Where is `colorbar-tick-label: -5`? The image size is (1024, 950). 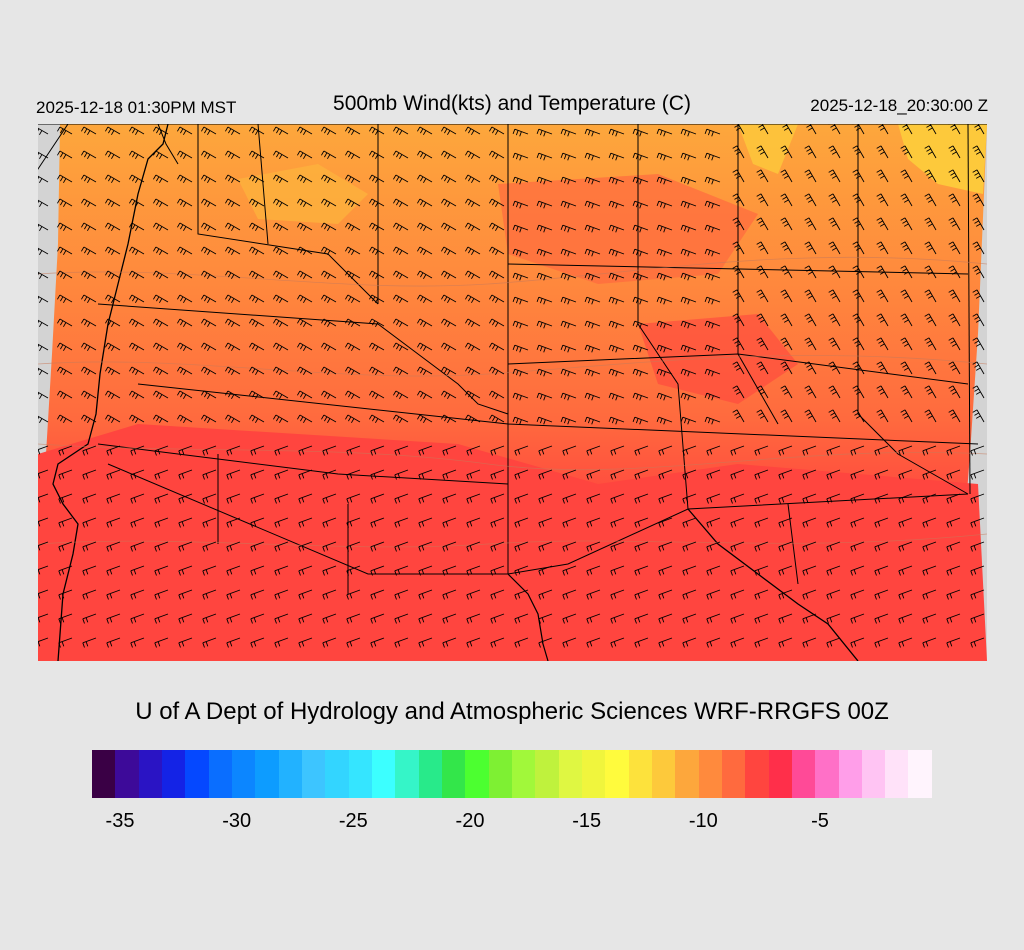
colorbar-tick-label: -5 is located at coordinates (820, 821).